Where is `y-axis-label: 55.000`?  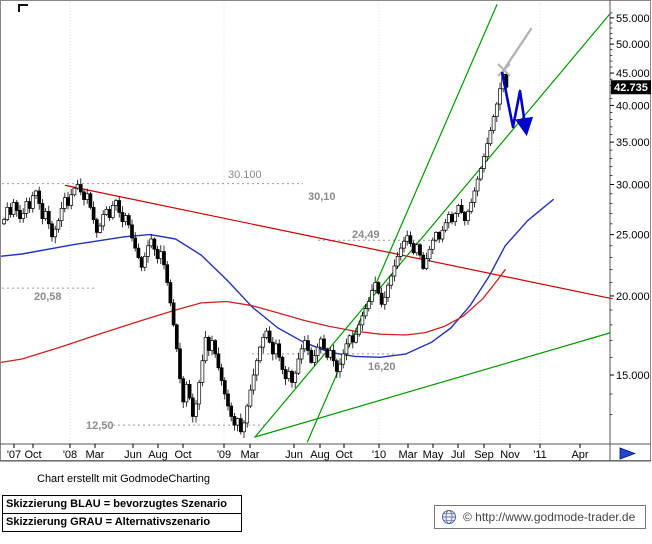
y-axis-label: 55.000 is located at coordinates (633, 19).